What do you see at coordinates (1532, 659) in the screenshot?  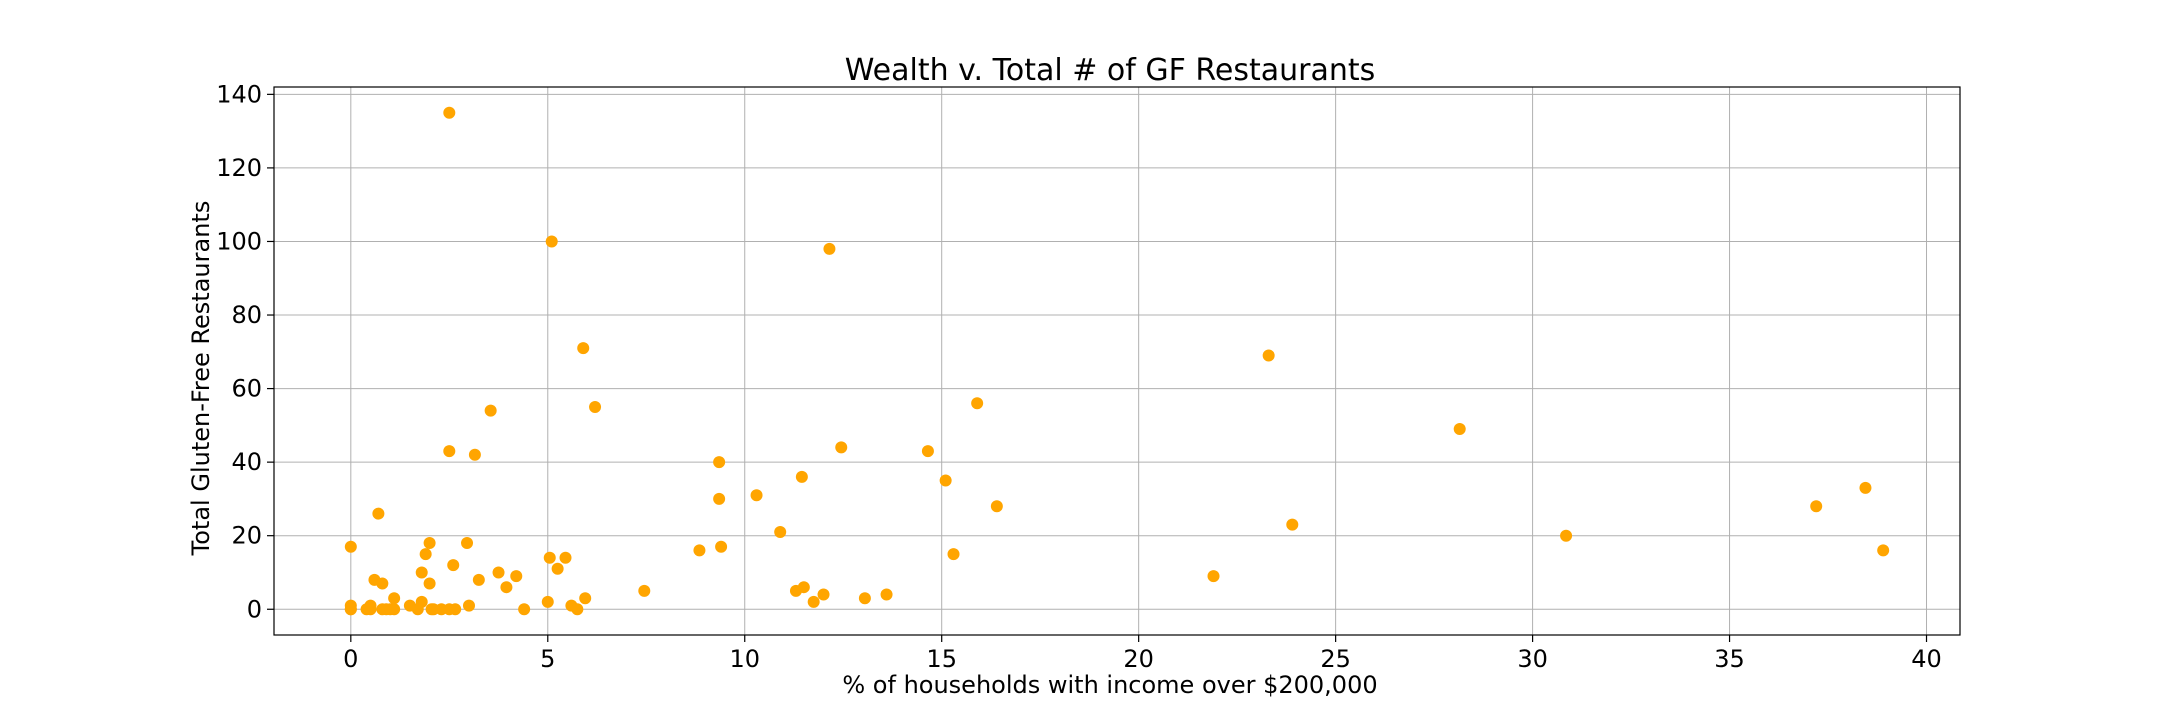 I see `x-tick-label: 30` at bounding box center [1532, 659].